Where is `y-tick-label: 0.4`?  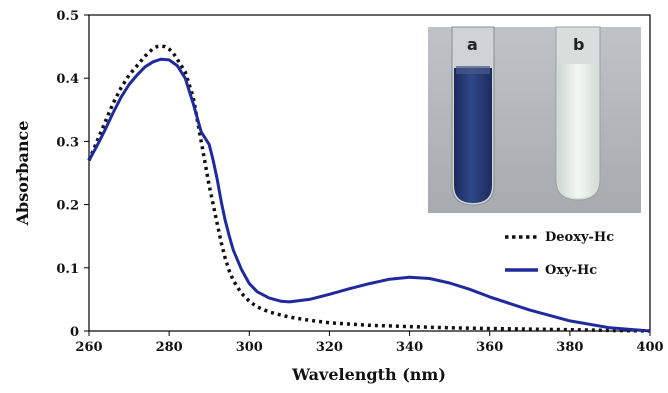 y-tick-label: 0.4 is located at coordinates (67, 79).